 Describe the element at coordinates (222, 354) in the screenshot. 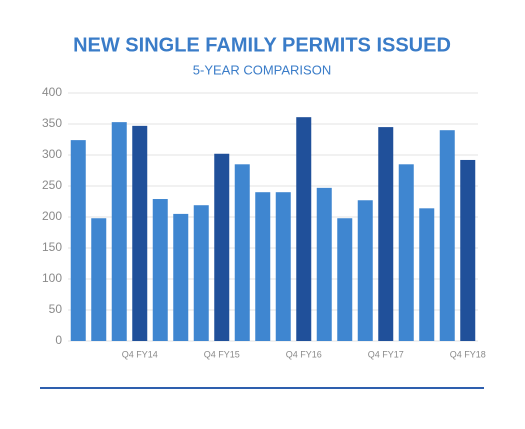

I see `x-tick-label: Q4 FY15` at that location.